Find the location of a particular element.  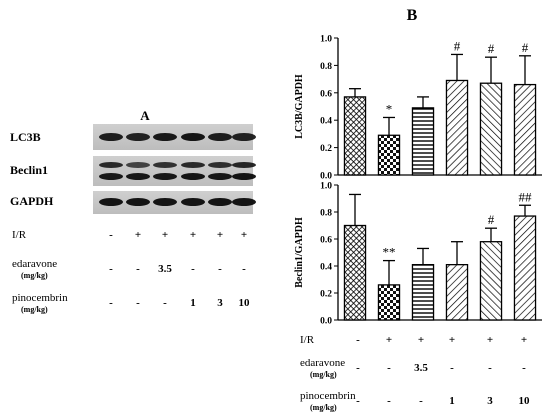

condition-row-label: edaravone is located at coordinates (34, 264).